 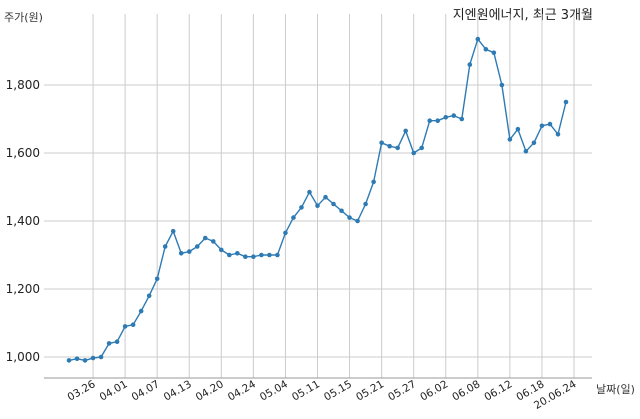 What do you see at coordinates (274, 391) in the screenshot?
I see `x-tick-label: 05.04` at bounding box center [274, 391].